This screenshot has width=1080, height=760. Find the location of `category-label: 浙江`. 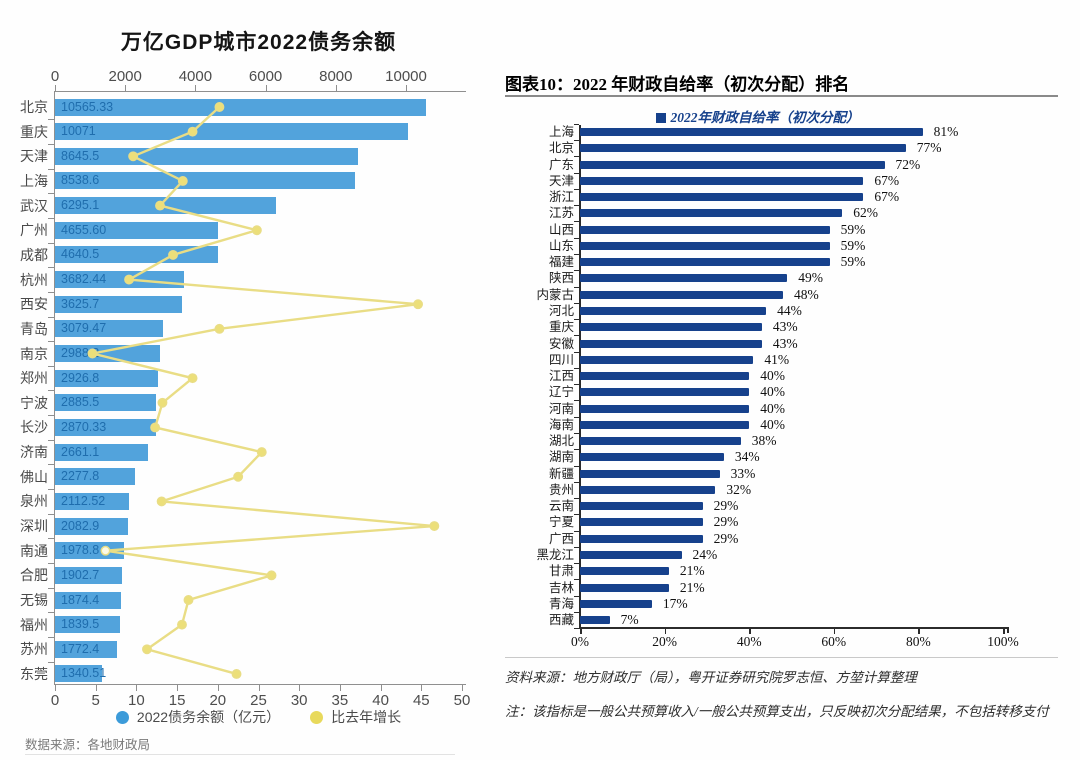

category-label: 浙江 is located at coordinates (561, 197).